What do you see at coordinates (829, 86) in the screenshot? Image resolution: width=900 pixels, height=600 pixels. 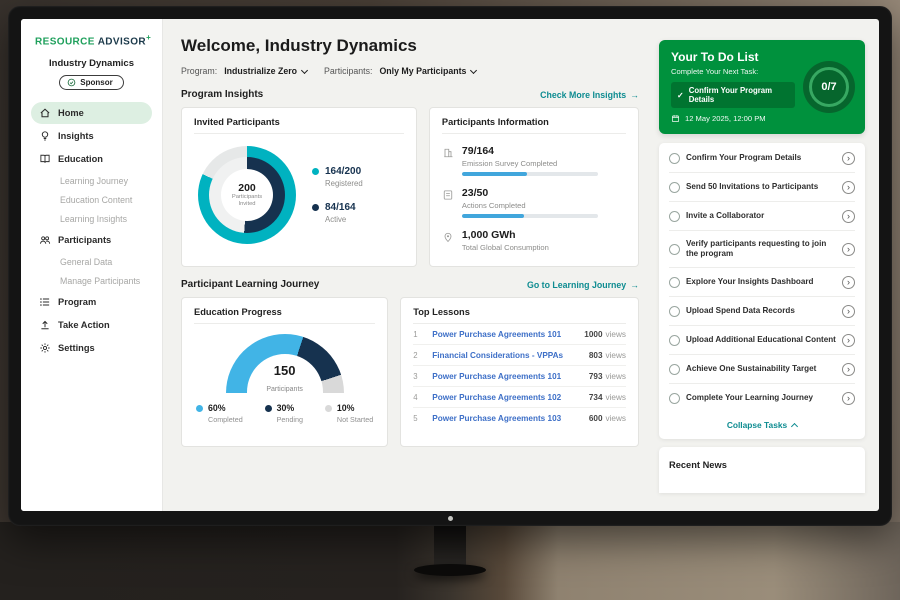 I see `todo-progress-ring: 0/7` at bounding box center [829, 86].